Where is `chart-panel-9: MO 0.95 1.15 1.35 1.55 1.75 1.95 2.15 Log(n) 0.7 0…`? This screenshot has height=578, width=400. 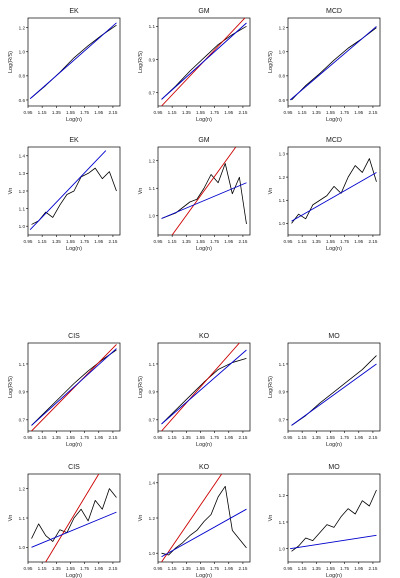 chart-panel-9: MO 0.95 1.15 1.35 1.55 1.75 1.95 2.15 Log(n) 0.7 0… is located at coordinates (324, 390).